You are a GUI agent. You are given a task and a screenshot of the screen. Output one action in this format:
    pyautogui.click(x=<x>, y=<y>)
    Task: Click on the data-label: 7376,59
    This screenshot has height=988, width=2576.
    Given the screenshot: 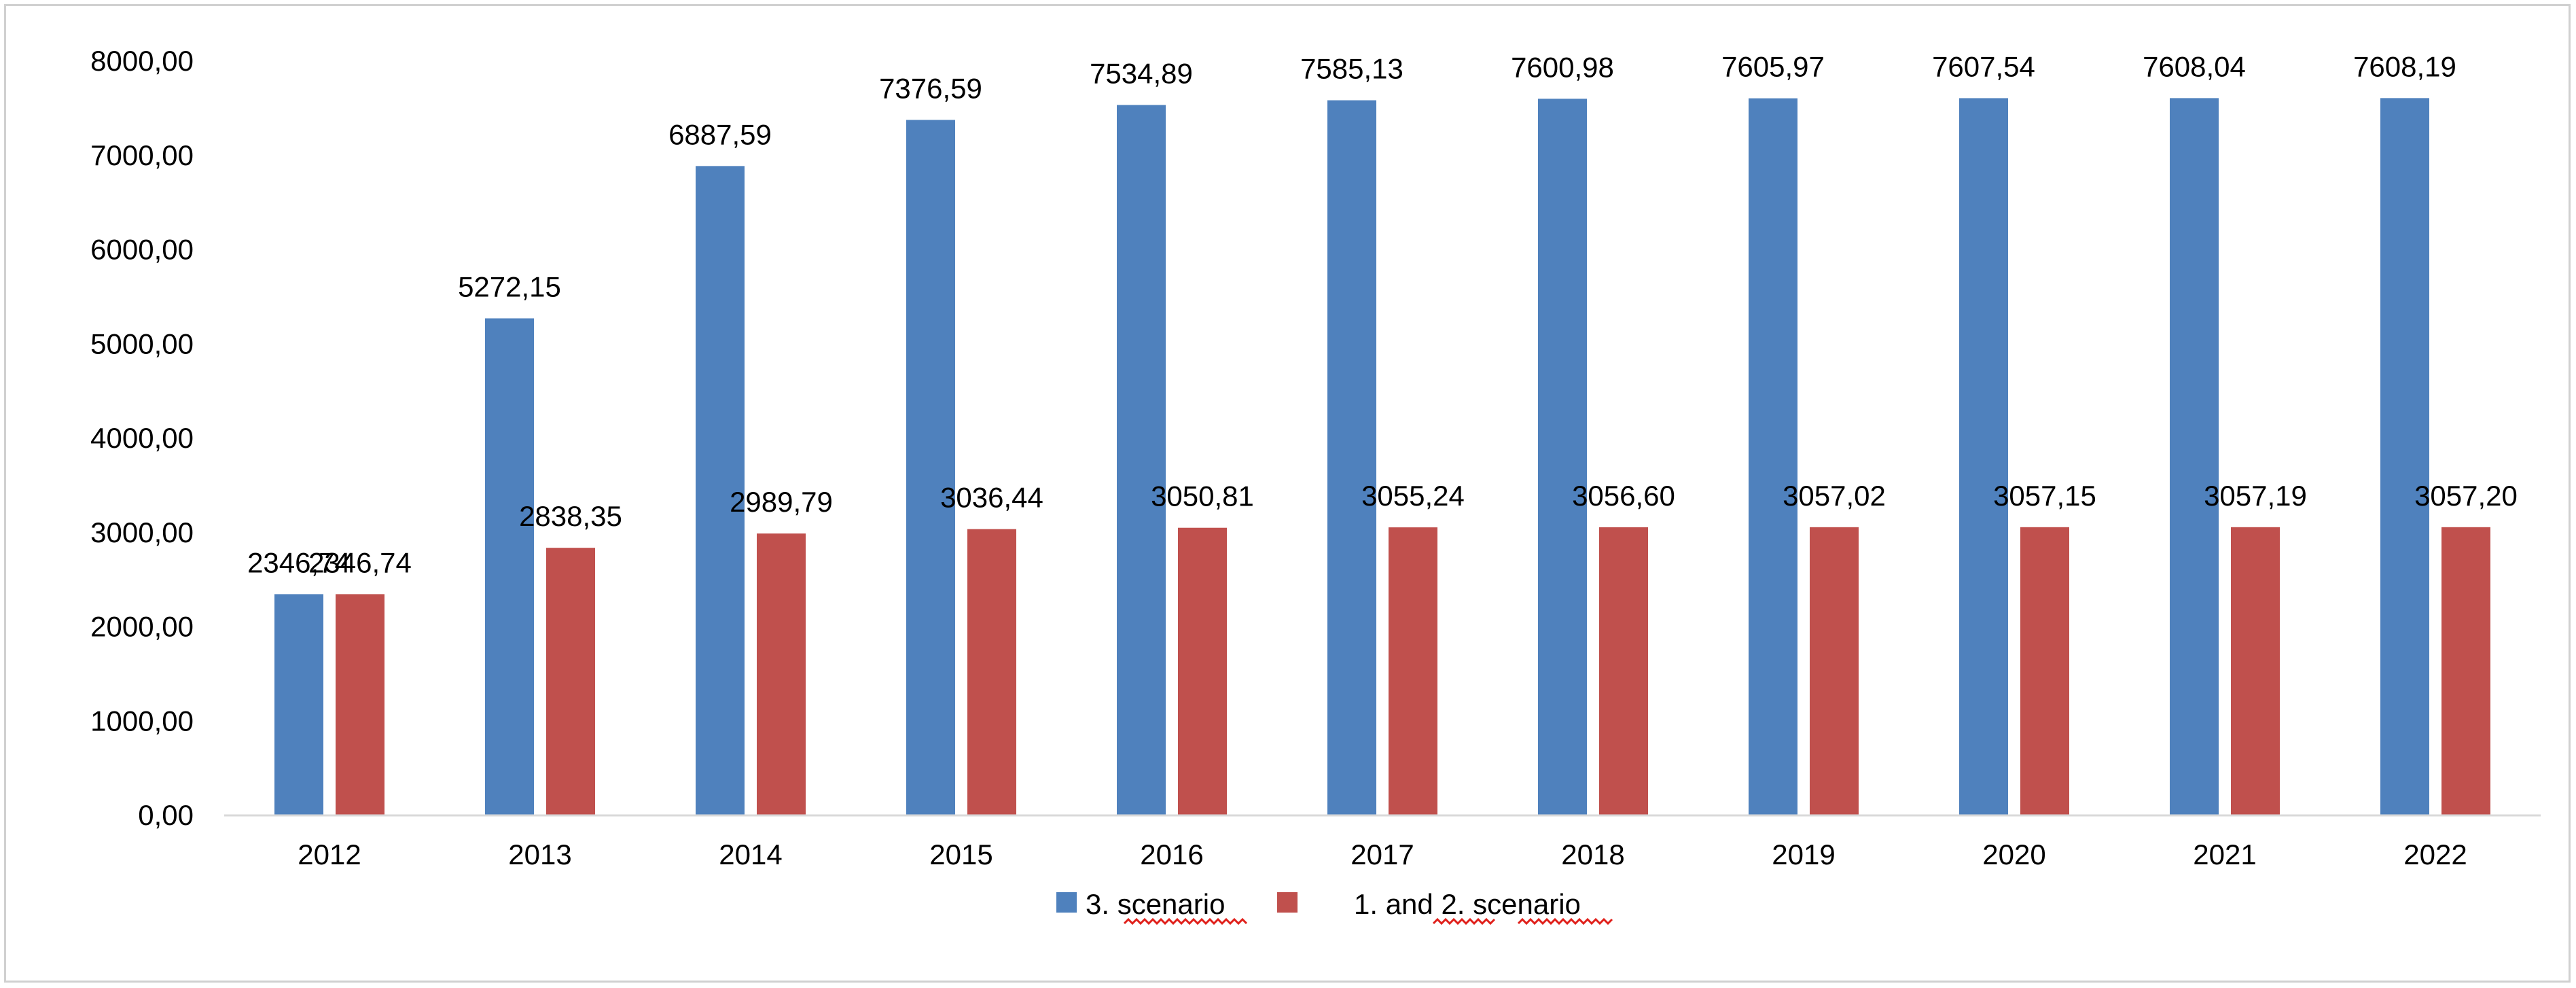 What is the action you would take?
    pyautogui.click(x=930, y=88)
    